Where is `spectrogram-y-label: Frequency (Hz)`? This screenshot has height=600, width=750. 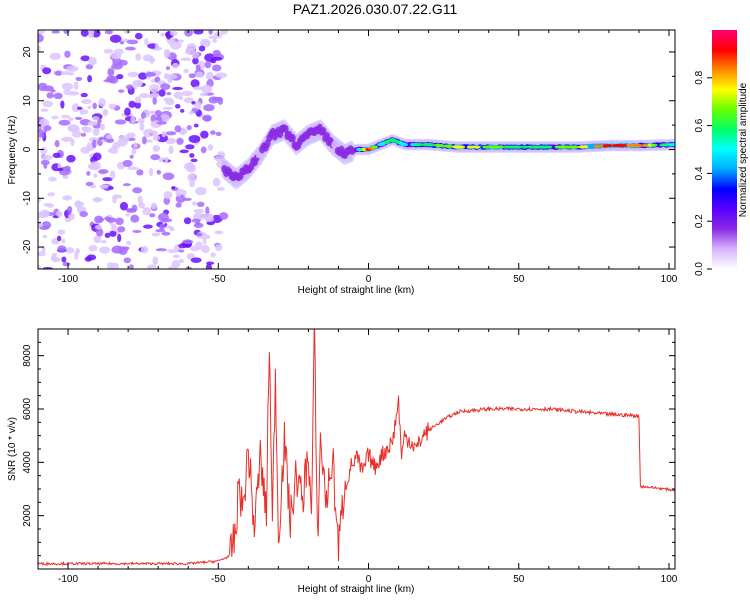 spectrogram-y-label: Frequency (Hz) is located at coordinates (12, 150).